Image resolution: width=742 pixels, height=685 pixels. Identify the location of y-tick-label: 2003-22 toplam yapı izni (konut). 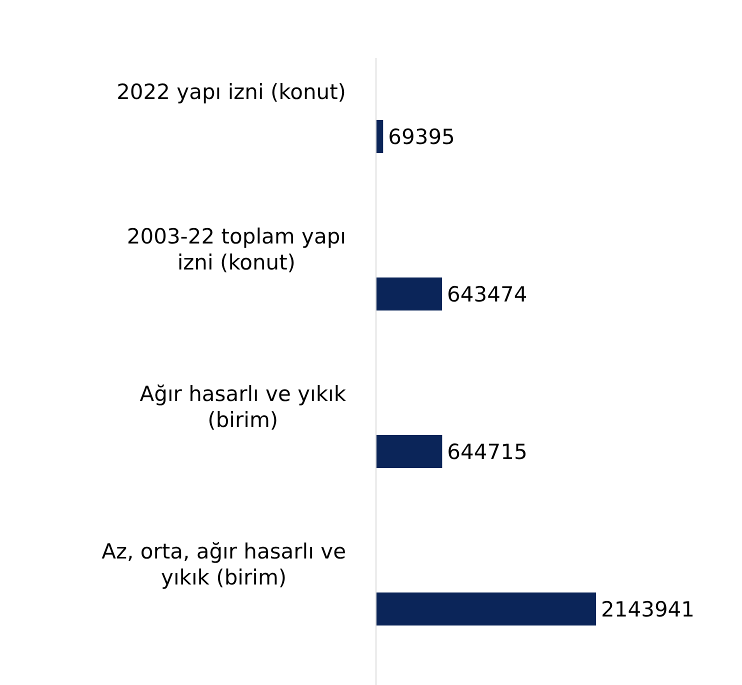
(236, 249).